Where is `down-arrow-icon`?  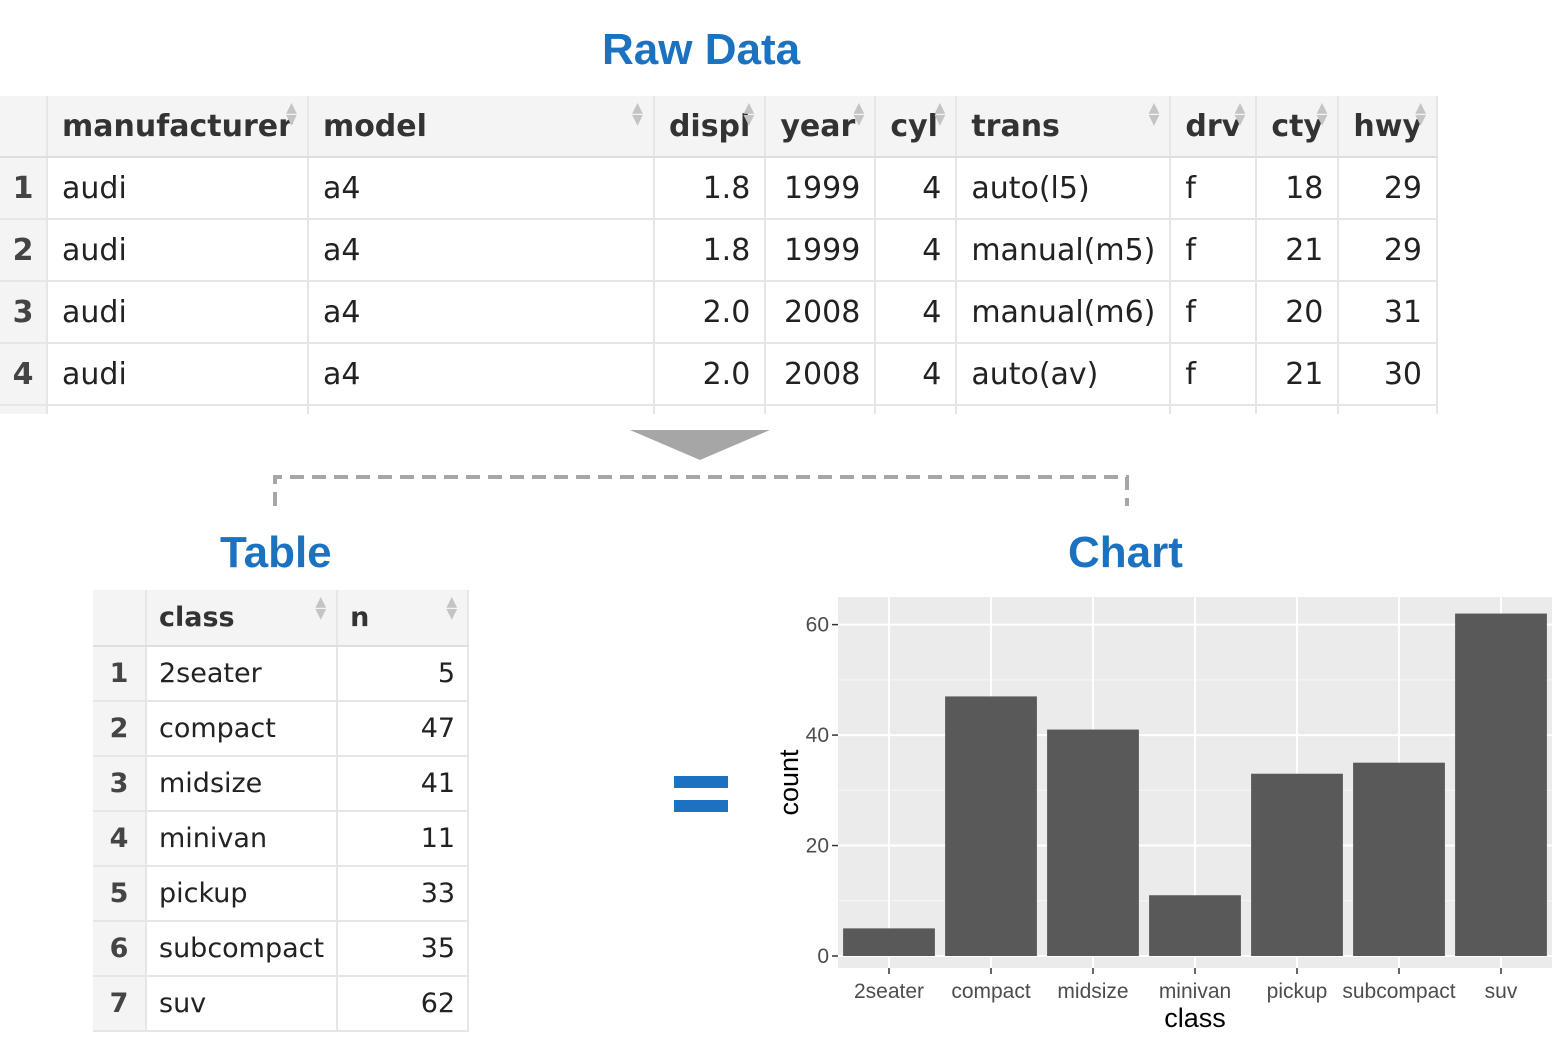
down-arrow-icon is located at coordinates (700, 445).